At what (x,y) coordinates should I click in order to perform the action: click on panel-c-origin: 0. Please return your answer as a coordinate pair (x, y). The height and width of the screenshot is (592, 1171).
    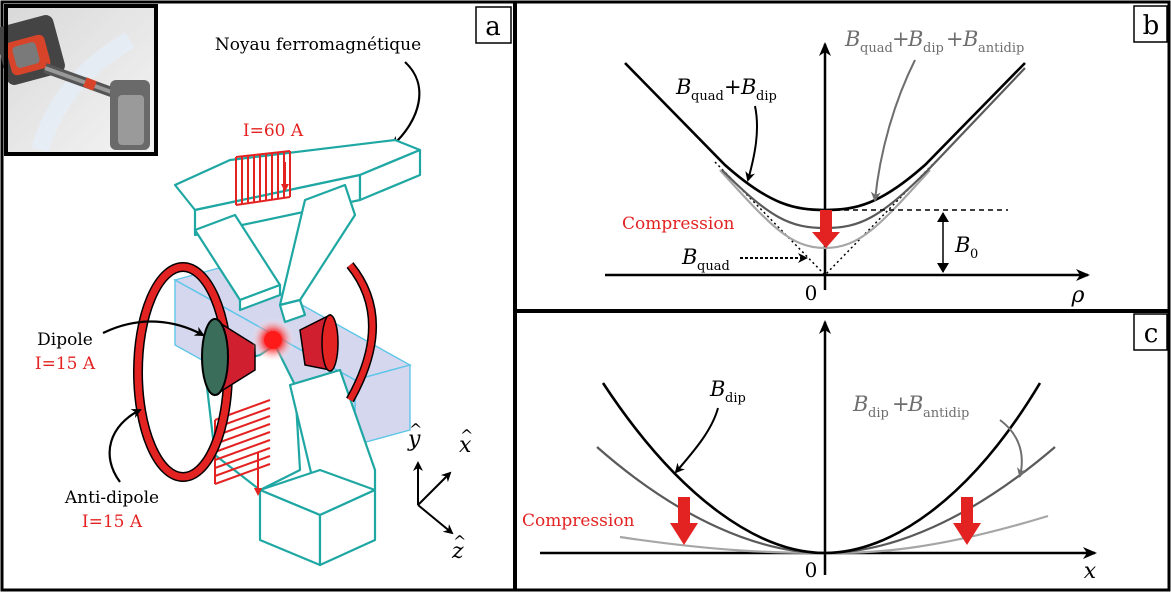
    Looking at the image, I should click on (811, 570).